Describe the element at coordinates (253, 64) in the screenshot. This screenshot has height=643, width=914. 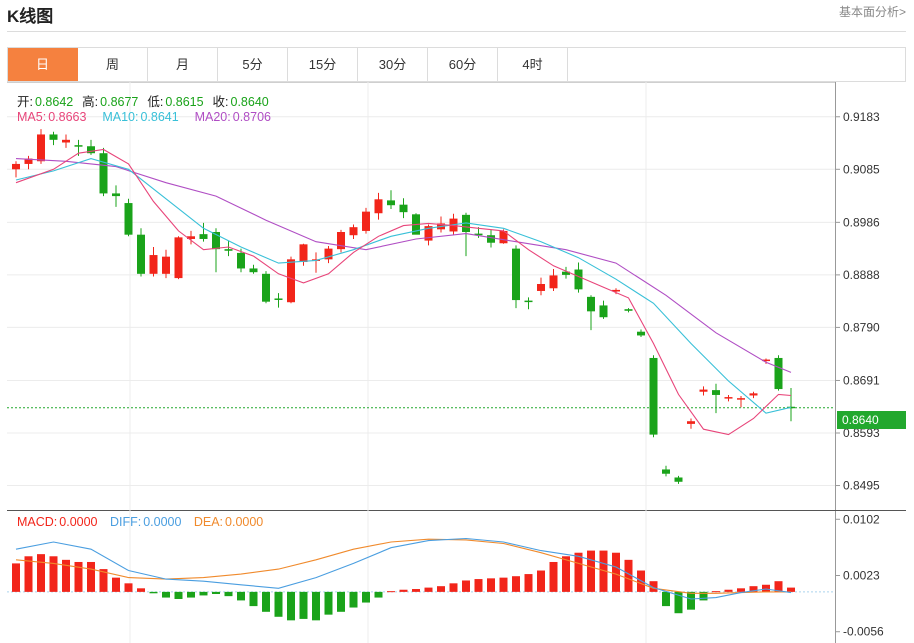
I see `tab-5min: 5分` at that location.